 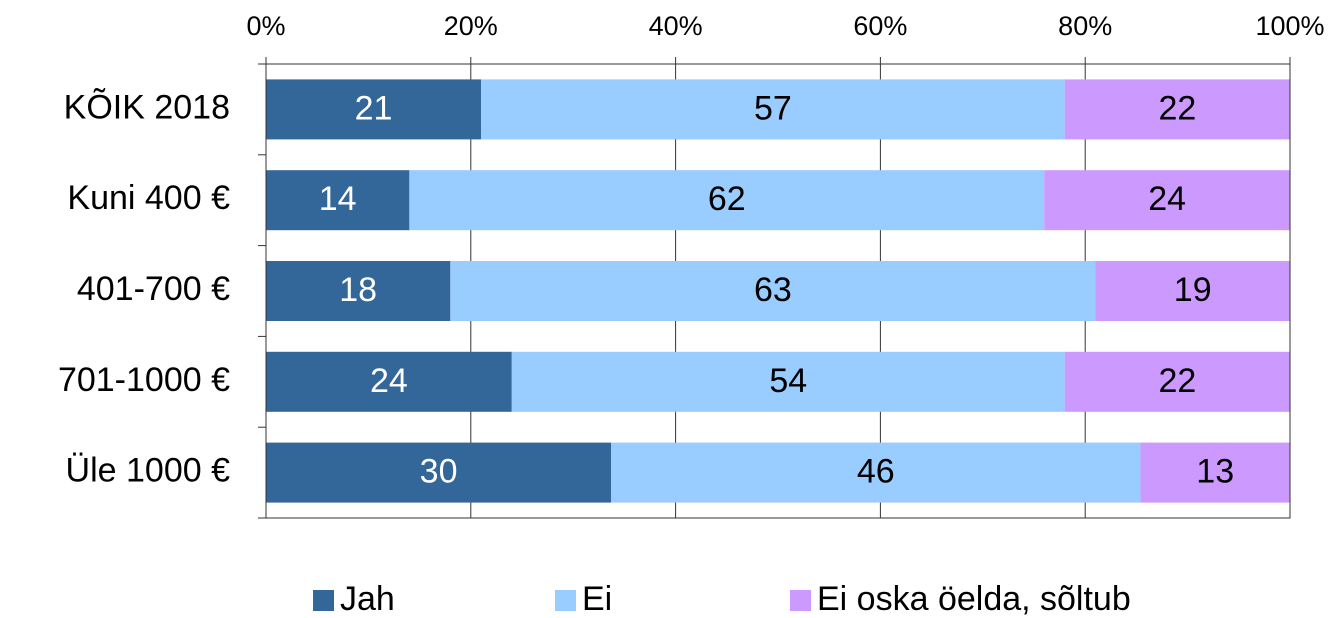 I want to click on legend-label: Jah, so click(x=367, y=599).